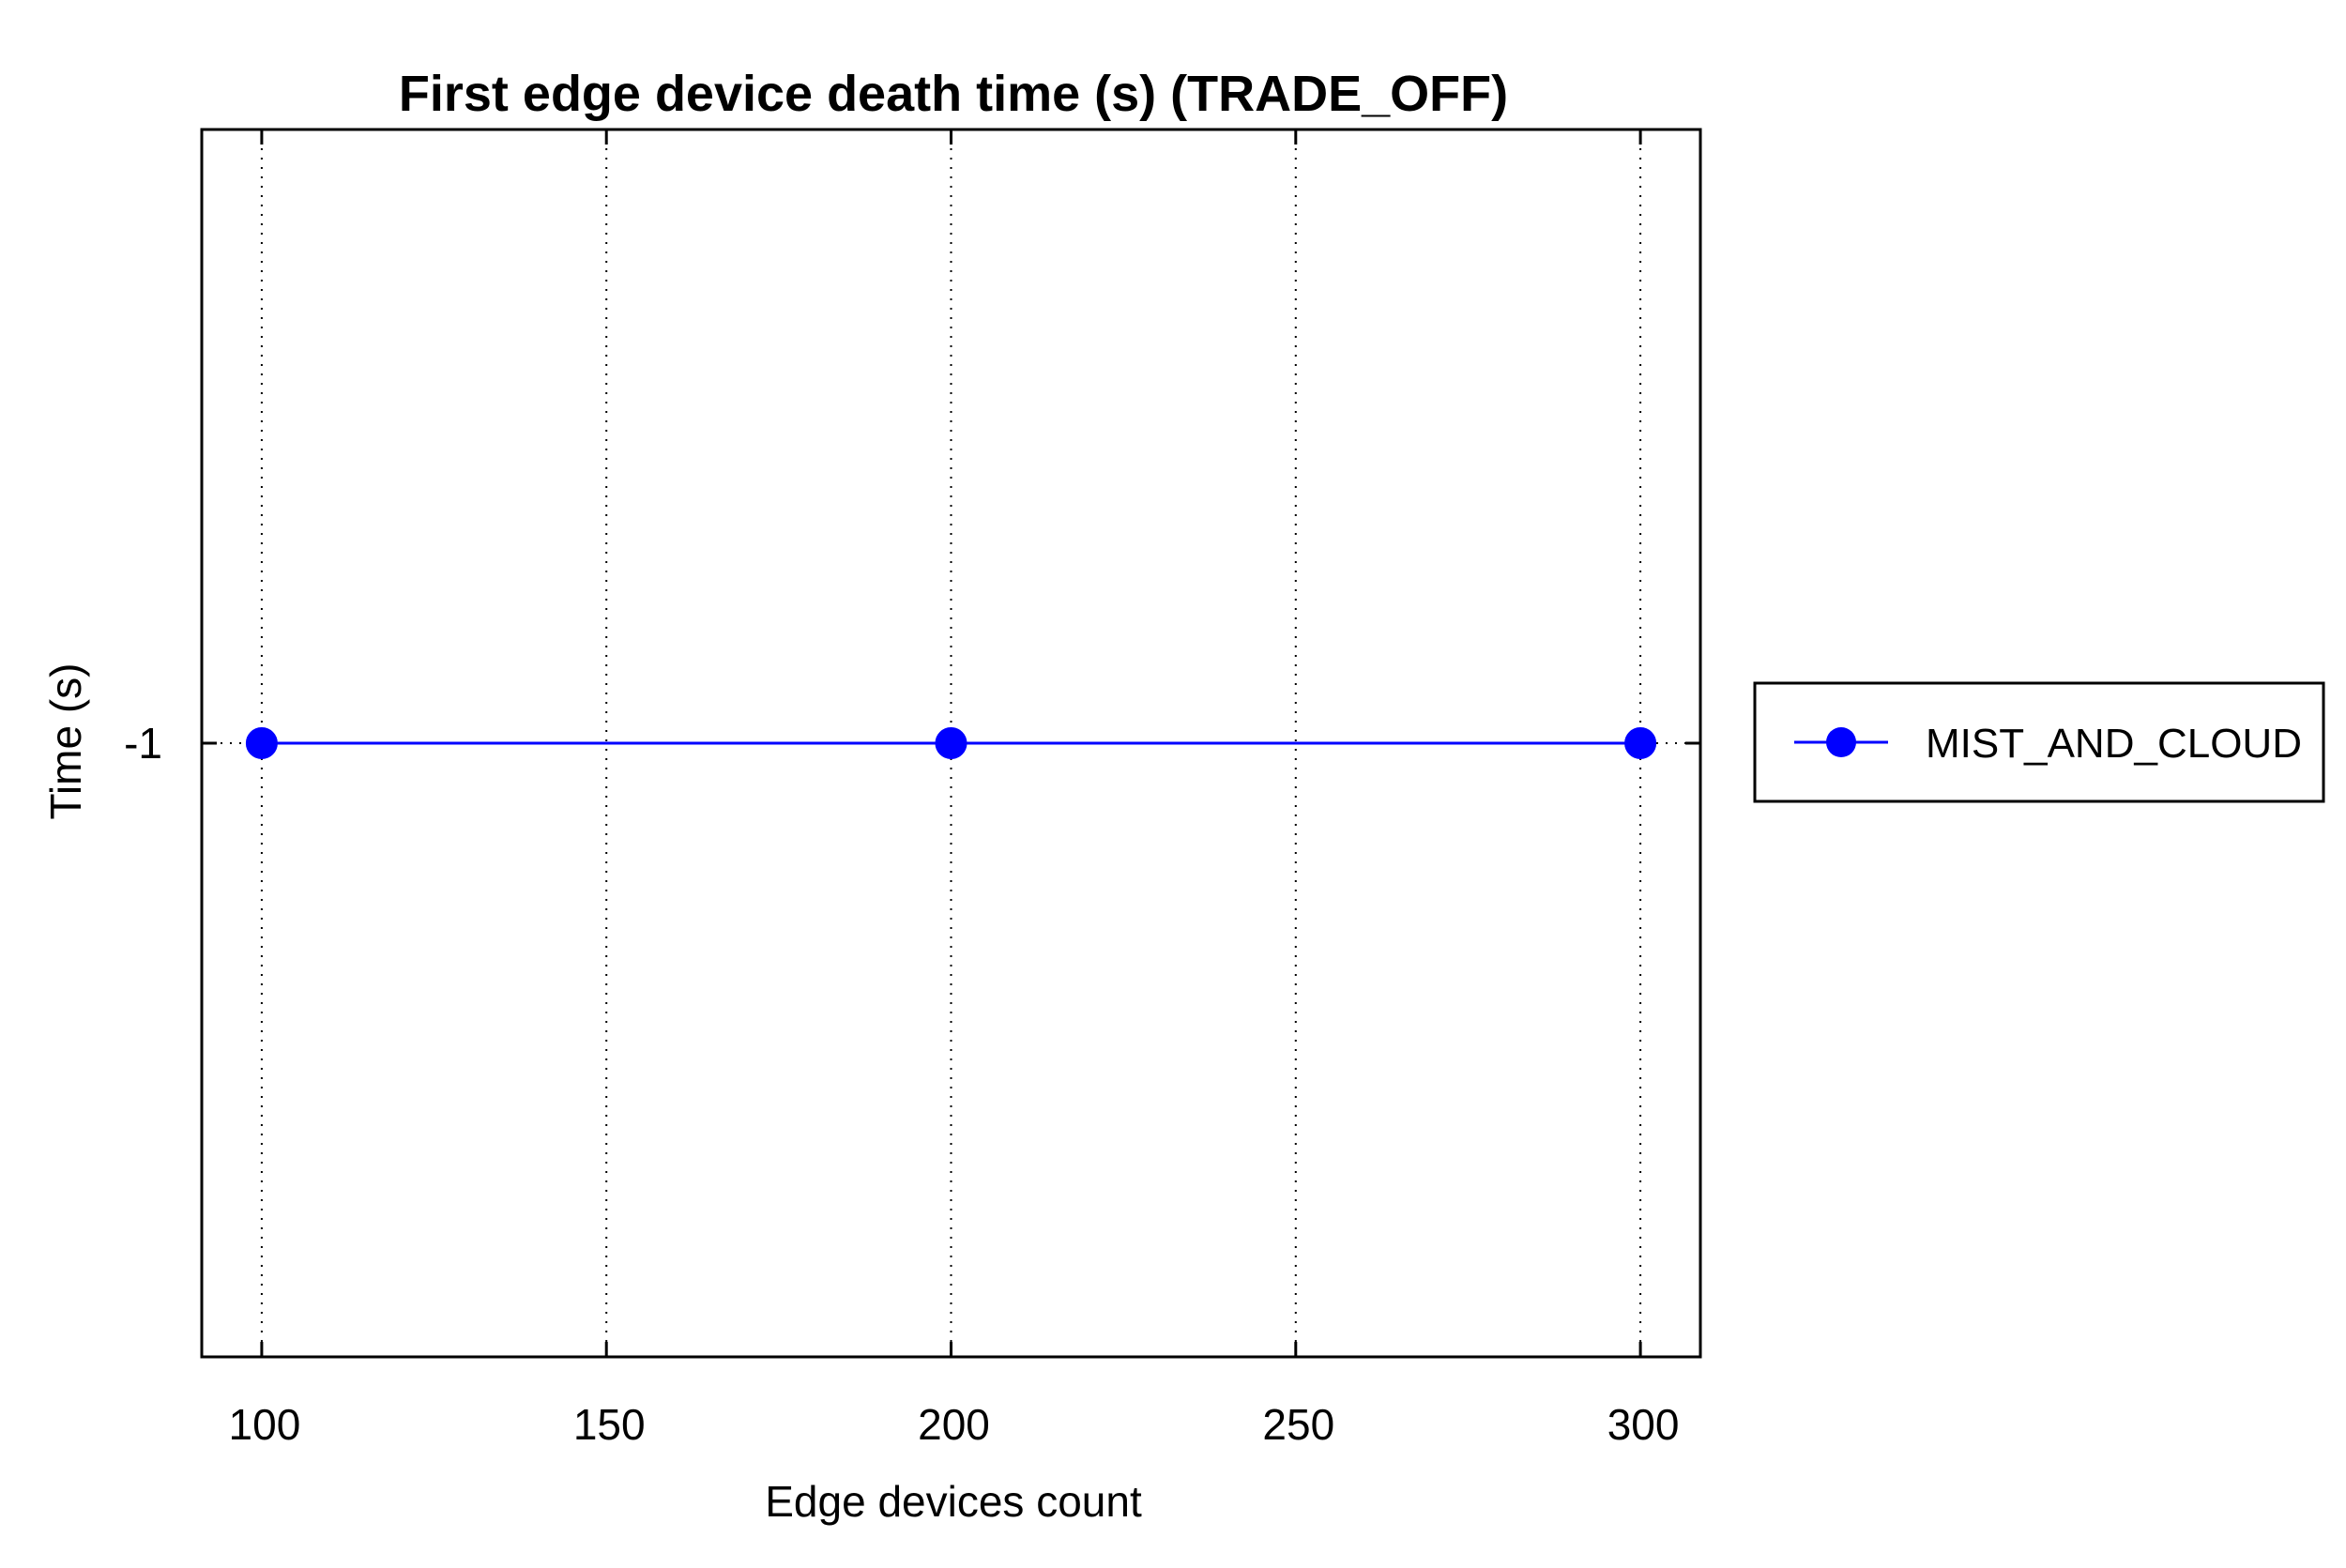 This screenshot has height=1568, width=2346. What do you see at coordinates (1643, 1424) in the screenshot?
I see `x-tick-label: 300` at bounding box center [1643, 1424].